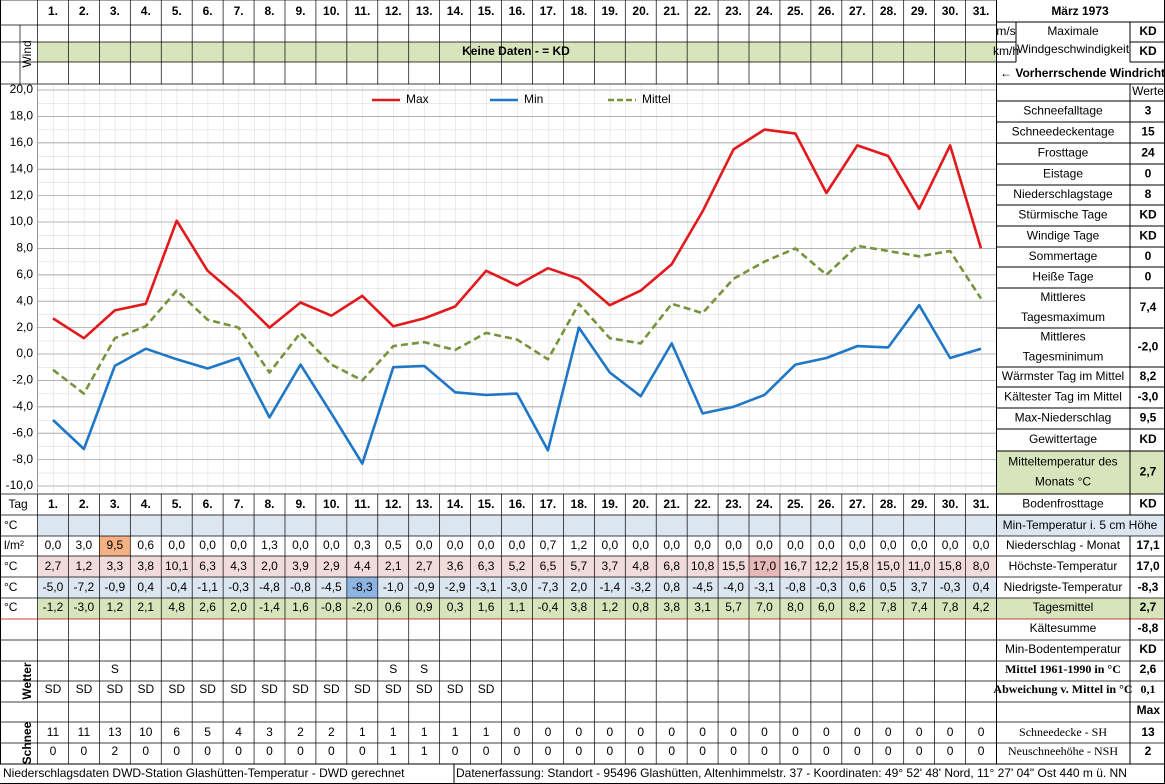 The image size is (1165, 784). Describe the element at coordinates (609, 566) in the screenshot. I see `temp-cell: 3,7` at that location.